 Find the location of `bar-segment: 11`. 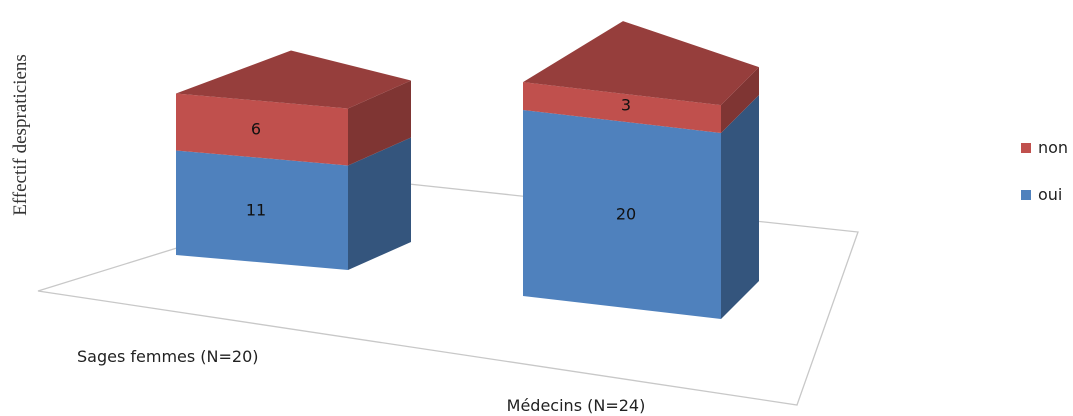

bar-segment: 11 is located at coordinates (293, 203).